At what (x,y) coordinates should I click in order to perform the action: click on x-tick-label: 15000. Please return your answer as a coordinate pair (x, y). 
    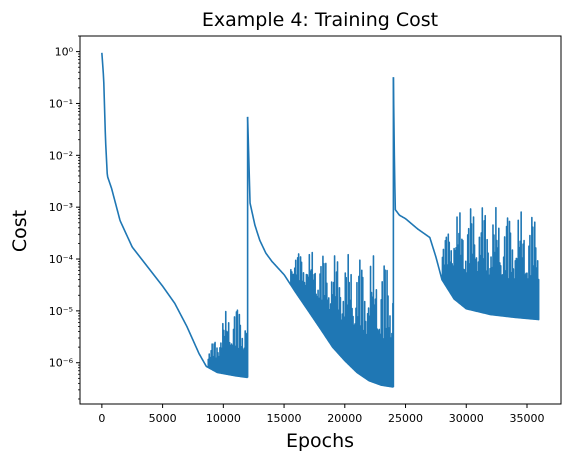
    Looking at the image, I should click on (284, 418).